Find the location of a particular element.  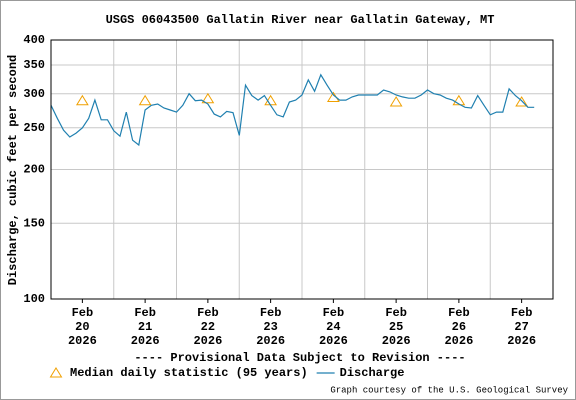

y-tick-label: 100 is located at coordinates (34, 299).